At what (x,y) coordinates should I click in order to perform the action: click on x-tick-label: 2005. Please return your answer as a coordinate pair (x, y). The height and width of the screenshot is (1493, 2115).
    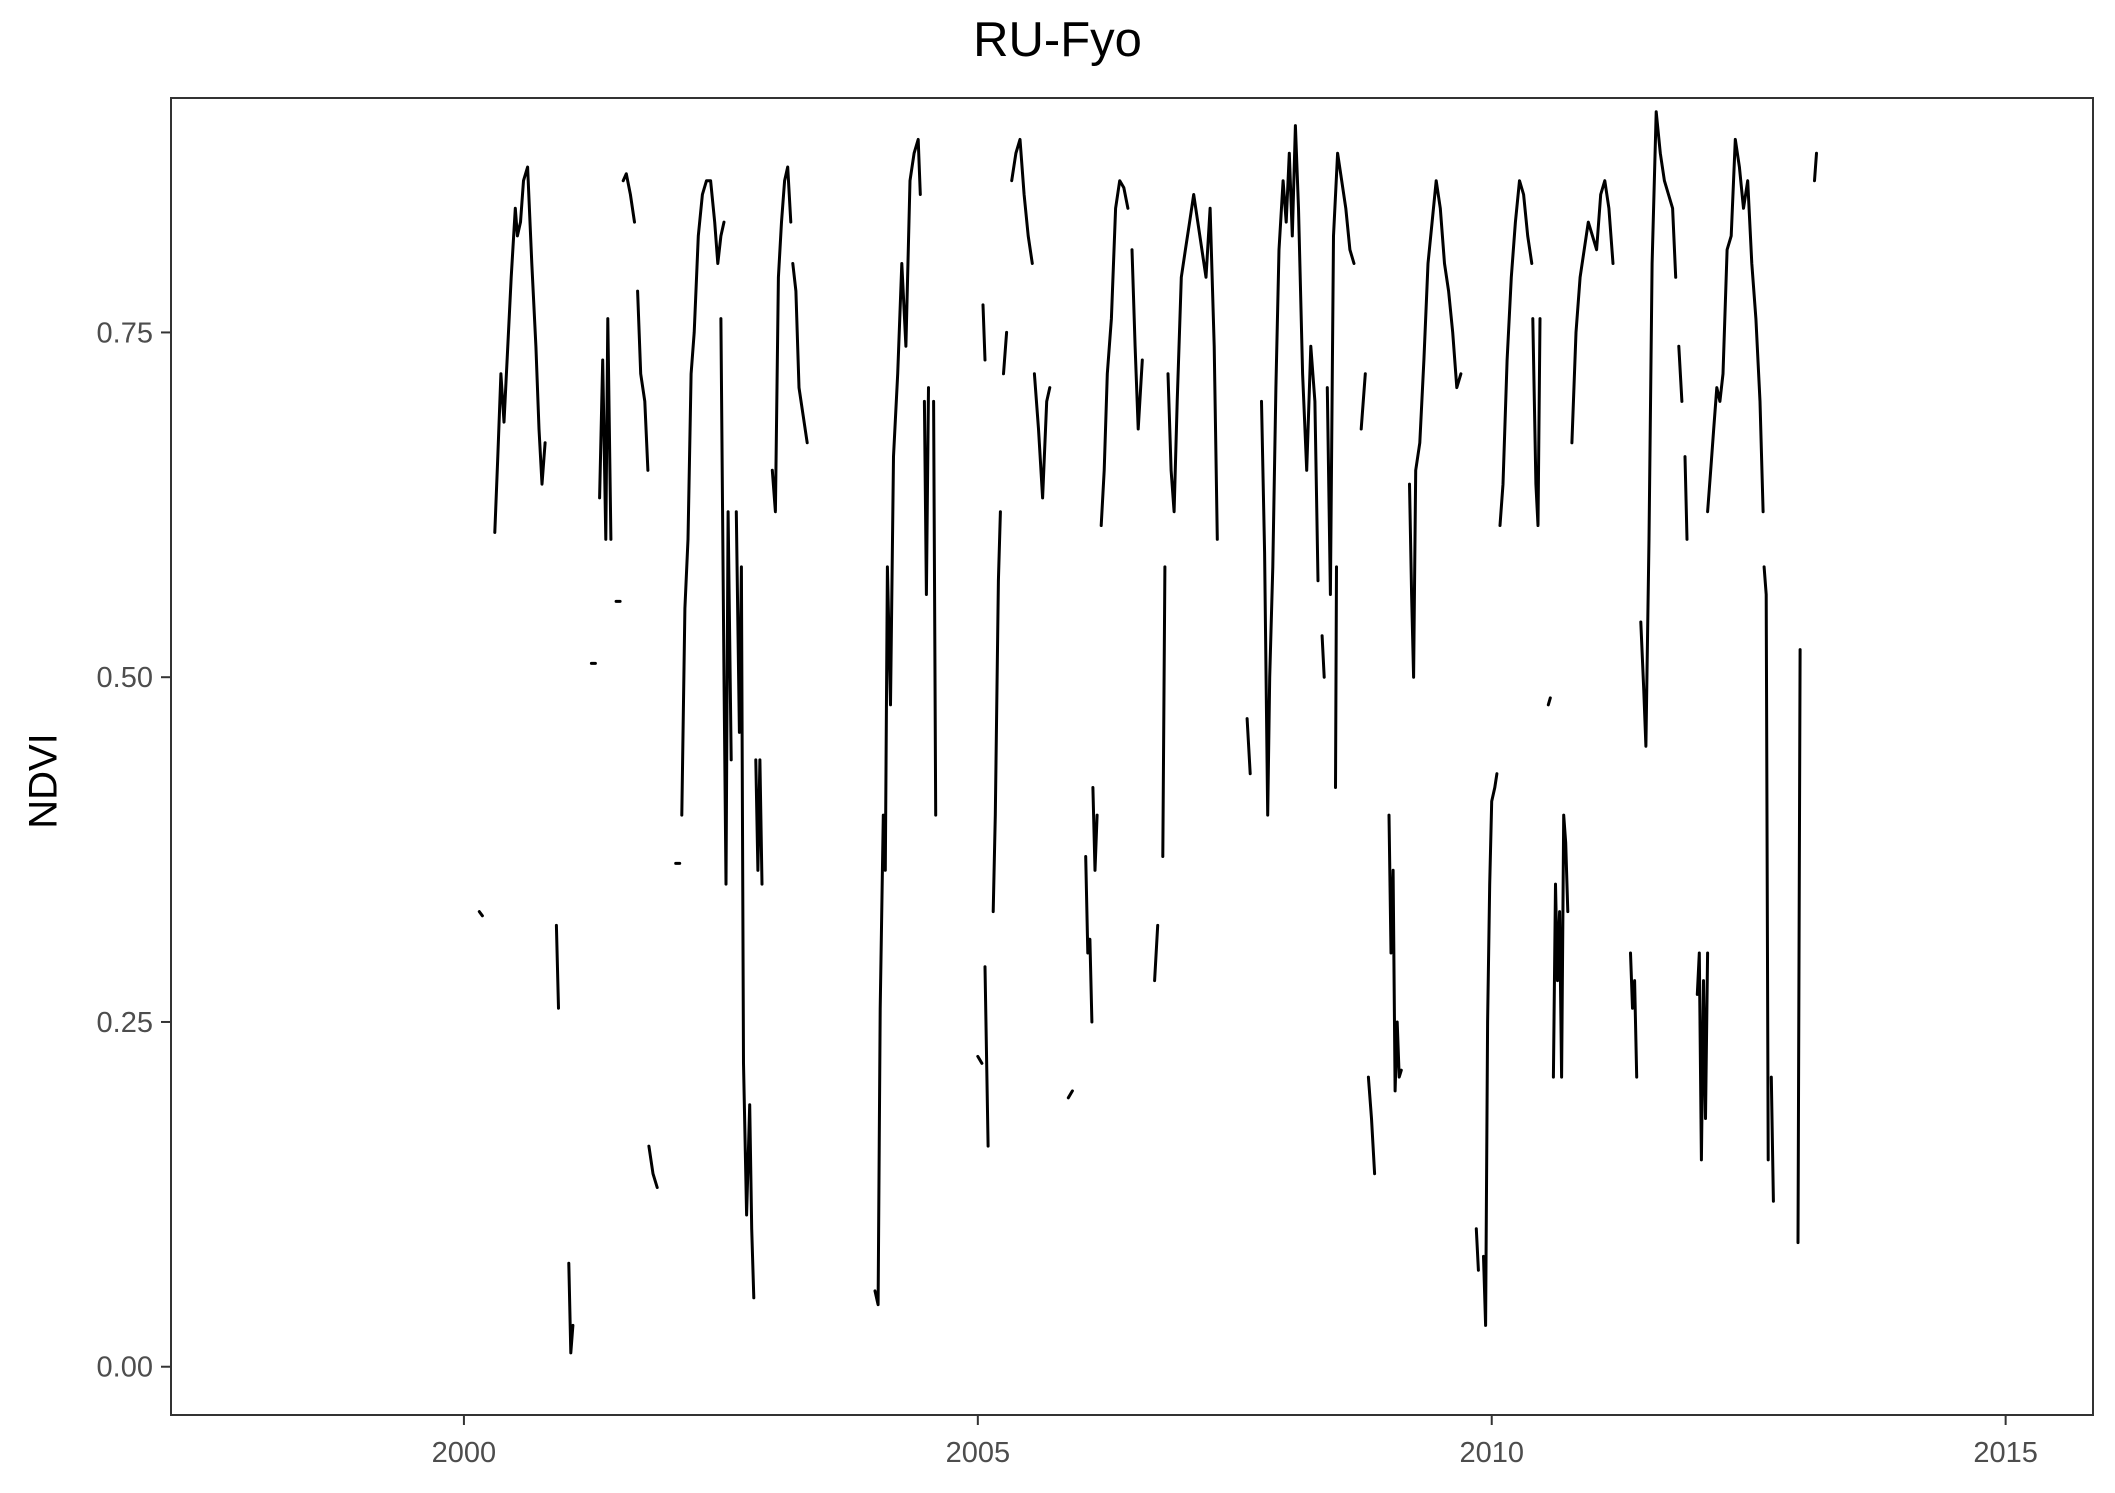
    Looking at the image, I should click on (978, 1453).